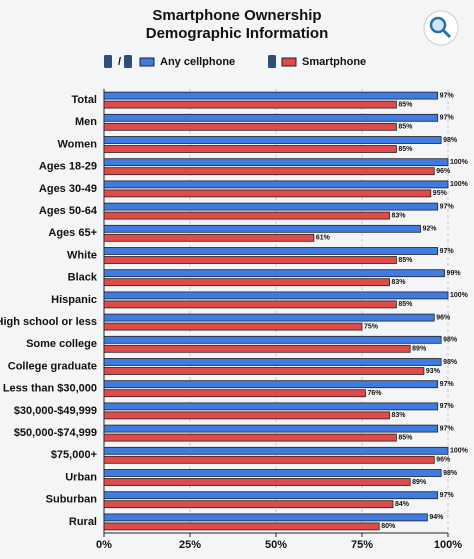 This screenshot has width=474, height=559. What do you see at coordinates (323, 238) in the screenshot?
I see `value-label: 61%` at bounding box center [323, 238].